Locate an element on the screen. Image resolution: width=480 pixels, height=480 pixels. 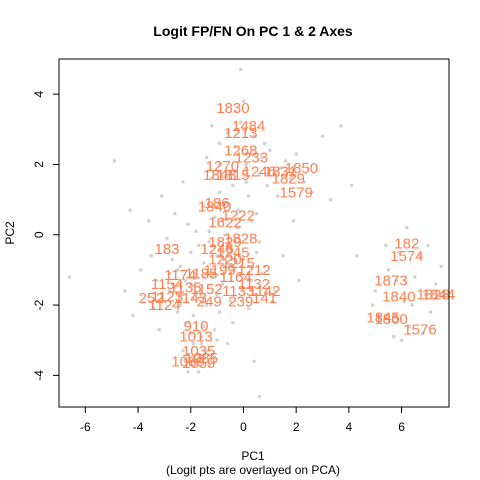
point-label: 1268 is located at coordinates (240, 150).